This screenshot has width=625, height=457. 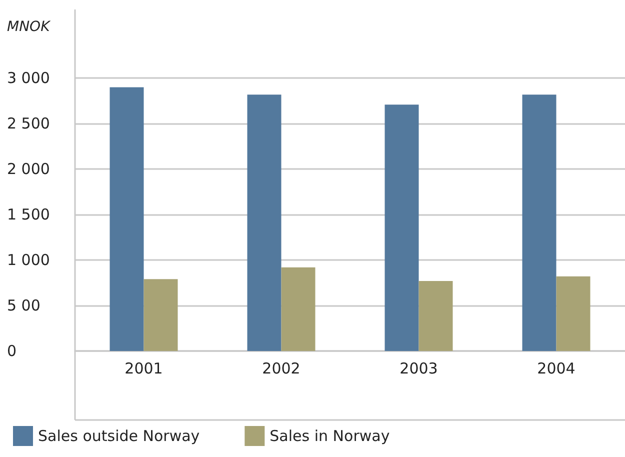 I want to click on legend-label: Sales in Norway, so click(x=330, y=436).